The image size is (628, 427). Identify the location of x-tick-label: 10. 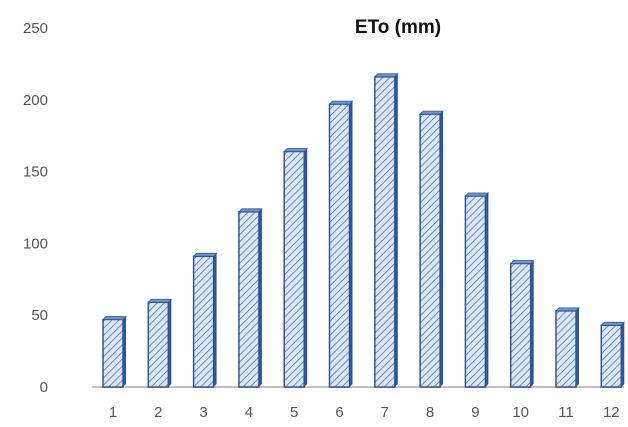
(520, 412).